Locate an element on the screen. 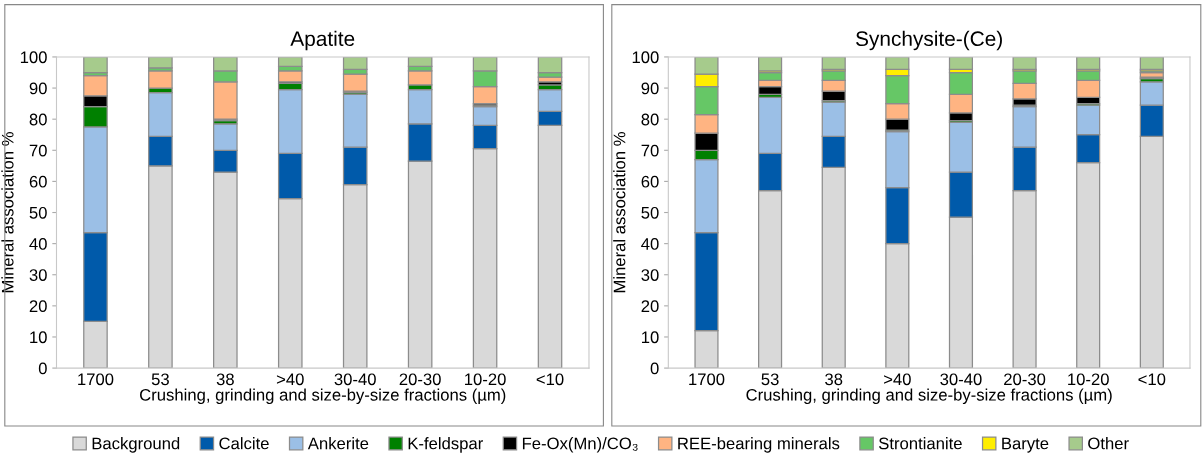 Image resolution: width=1202 pixels, height=463 pixels. legend-label: Baryte is located at coordinates (1025, 445).